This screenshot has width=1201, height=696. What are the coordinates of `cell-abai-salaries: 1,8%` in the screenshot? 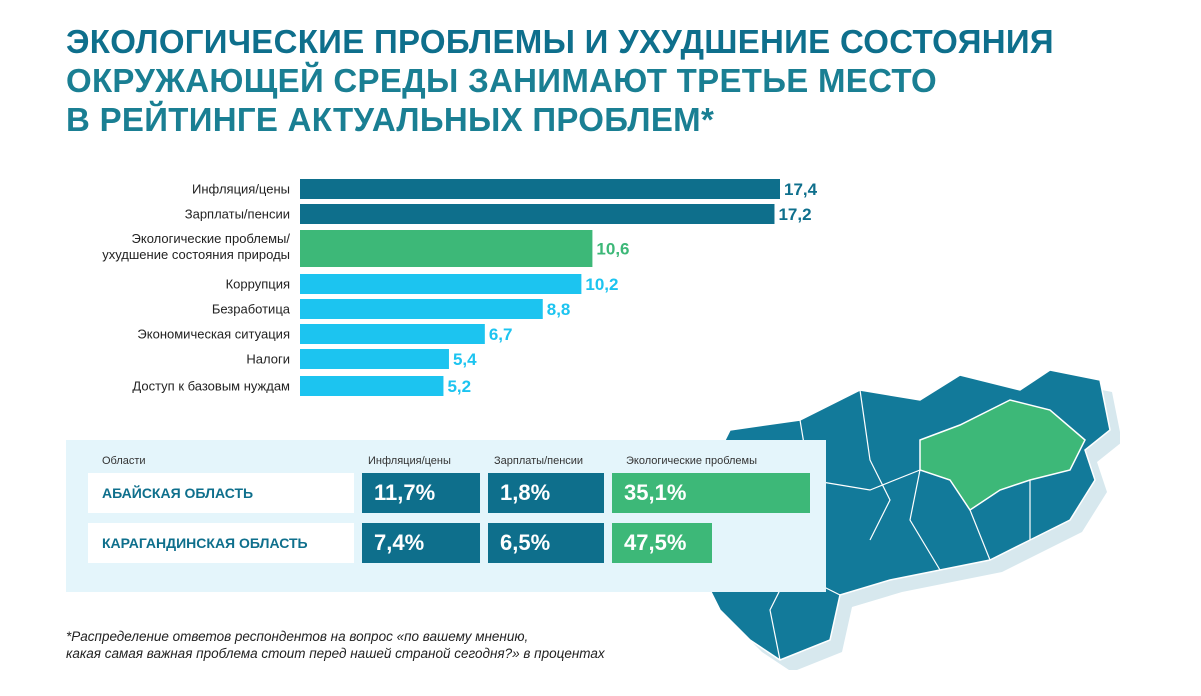 It's located at (546, 493).